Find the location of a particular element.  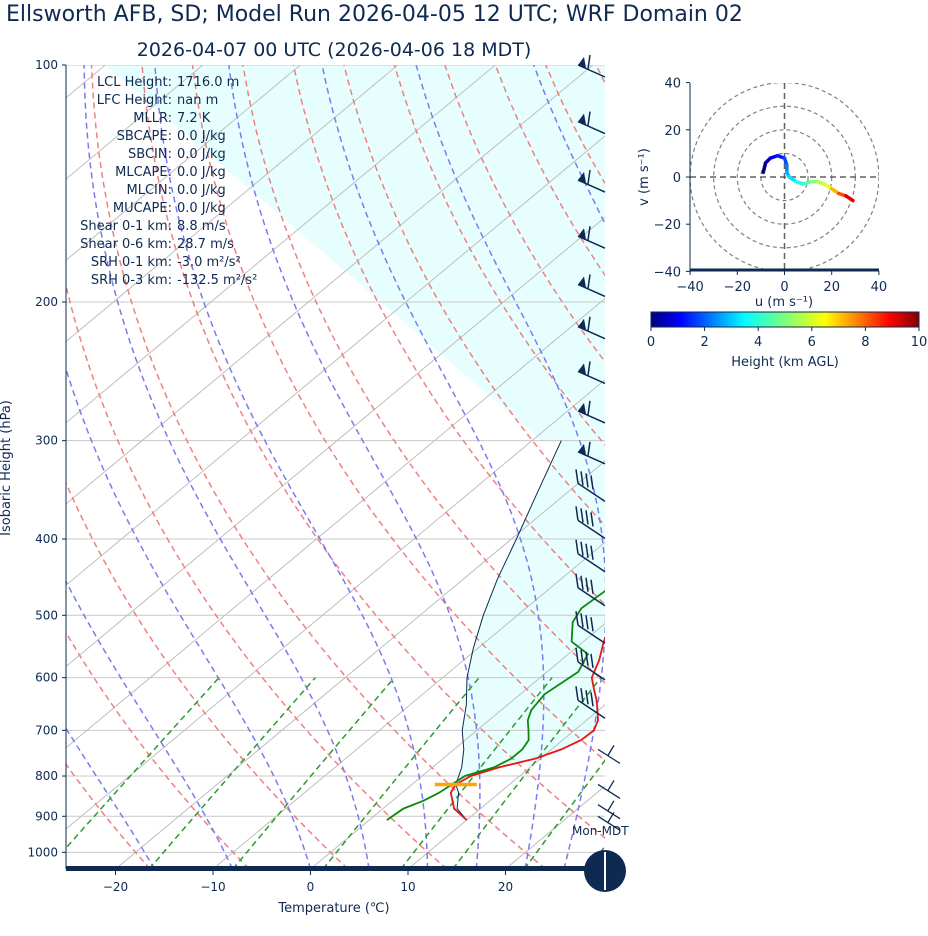

stat-label: MLCAPE: is located at coordinates (143, 172).